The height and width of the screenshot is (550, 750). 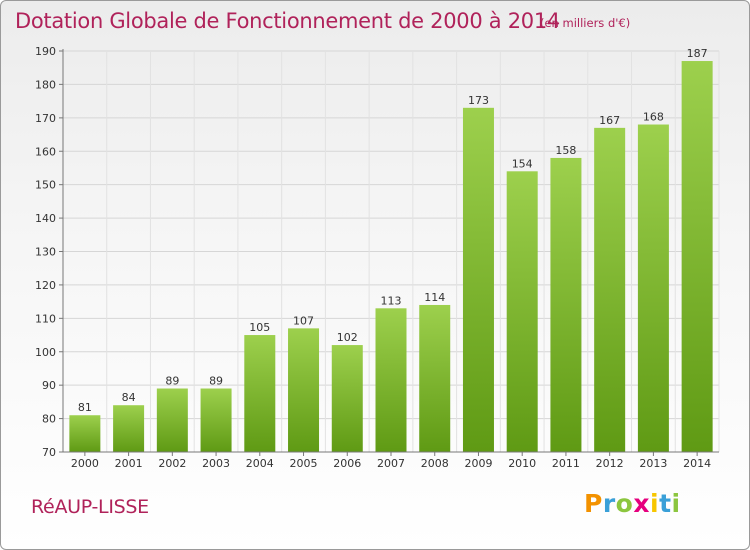 What do you see at coordinates (304, 463) in the screenshot?
I see `x-tick-label: 2005` at bounding box center [304, 463].